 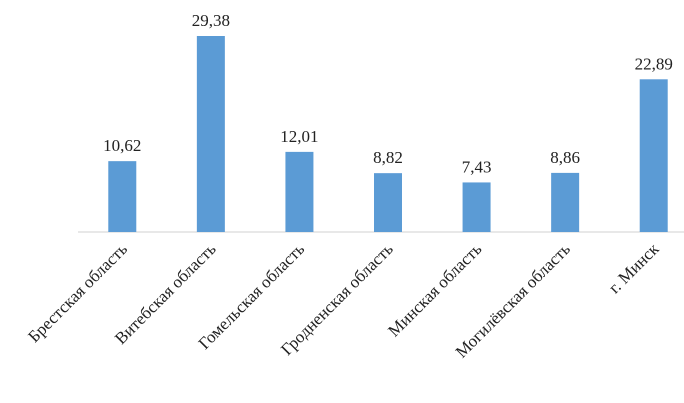 I want to click on value-label: 8,86, so click(x=565, y=157).